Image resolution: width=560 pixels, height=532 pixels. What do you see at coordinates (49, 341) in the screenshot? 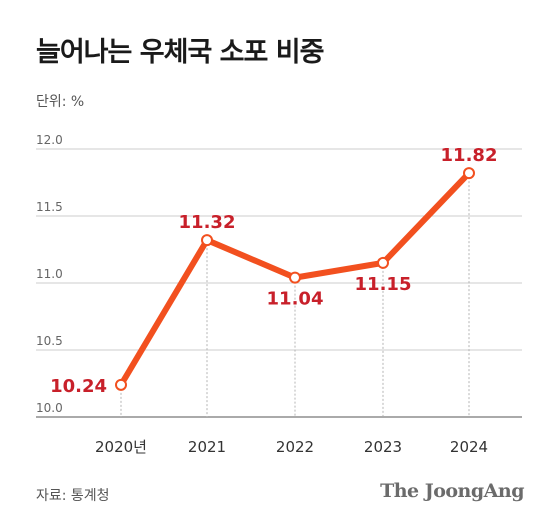
I see `y-tick-label: 10.5` at bounding box center [49, 341].